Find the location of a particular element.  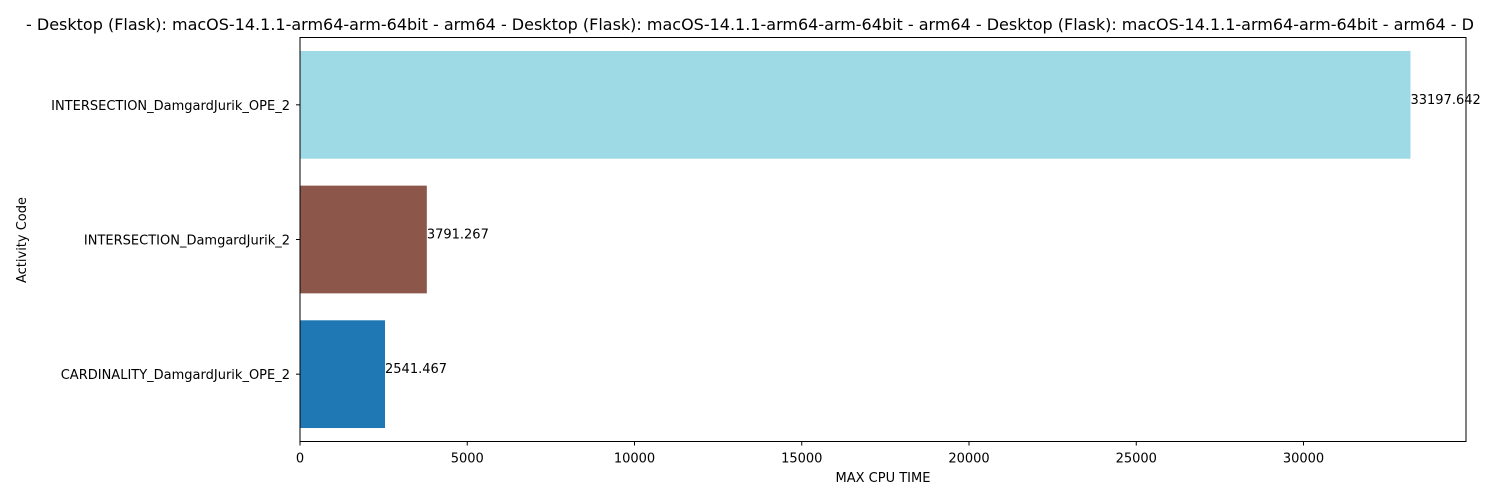

x-tick-label: 25000 is located at coordinates (1136, 459).